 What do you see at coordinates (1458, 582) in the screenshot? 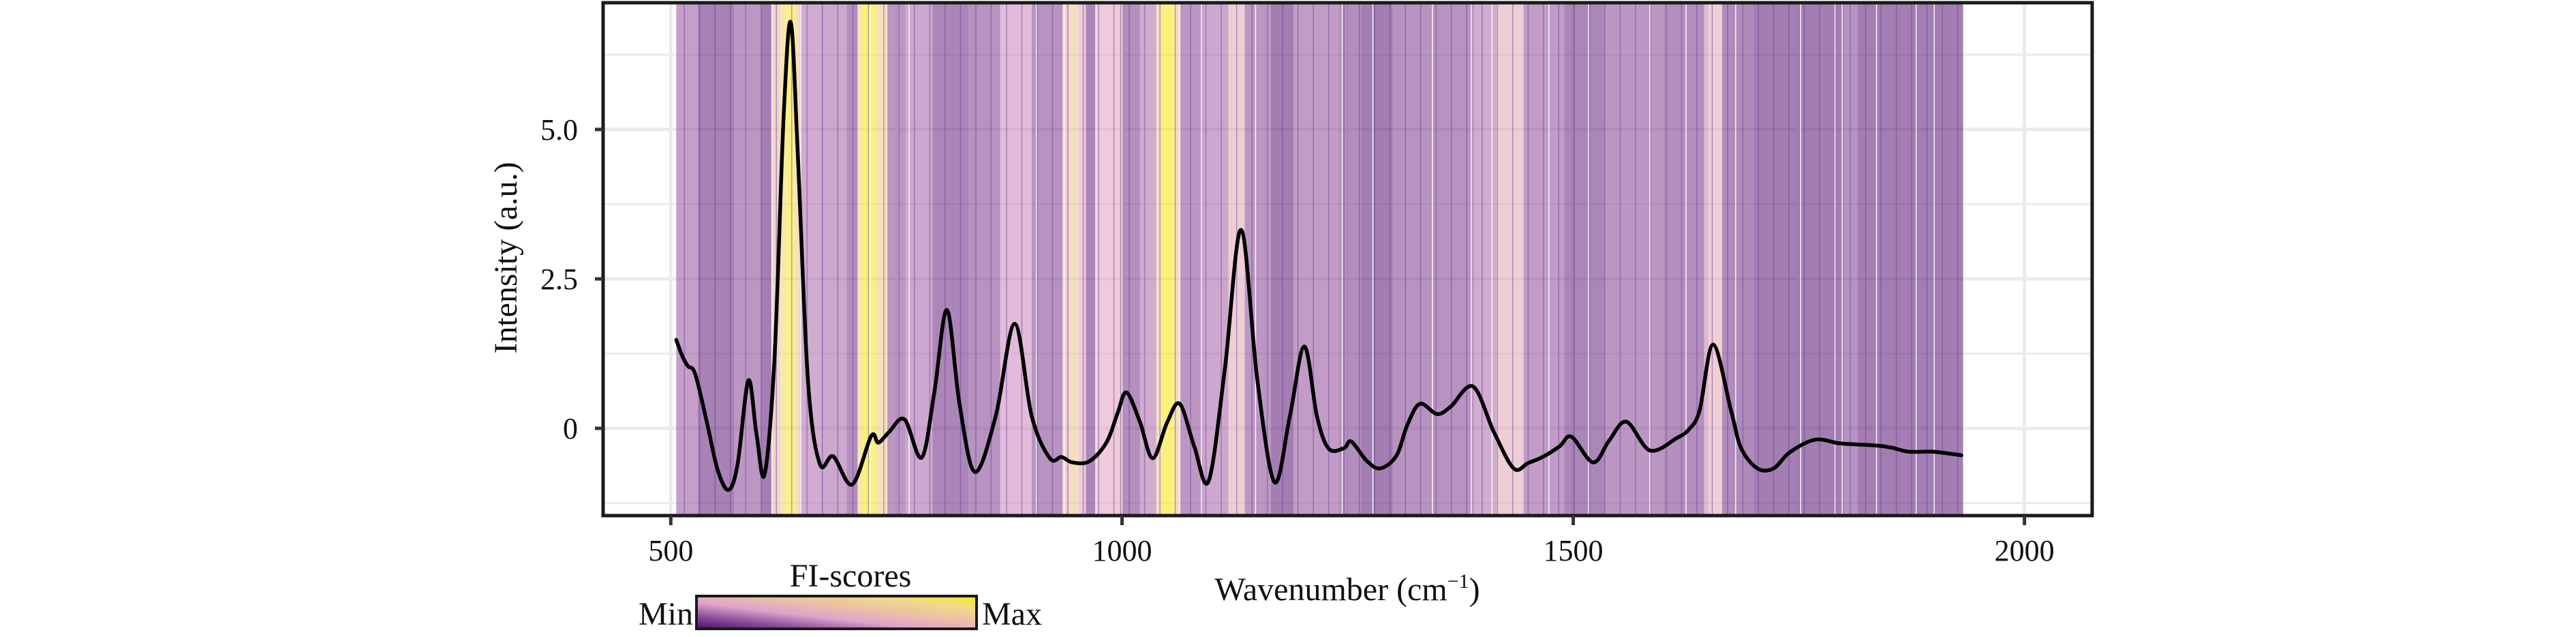
I see `x-axis-title-superscript: −1` at bounding box center [1458, 582].